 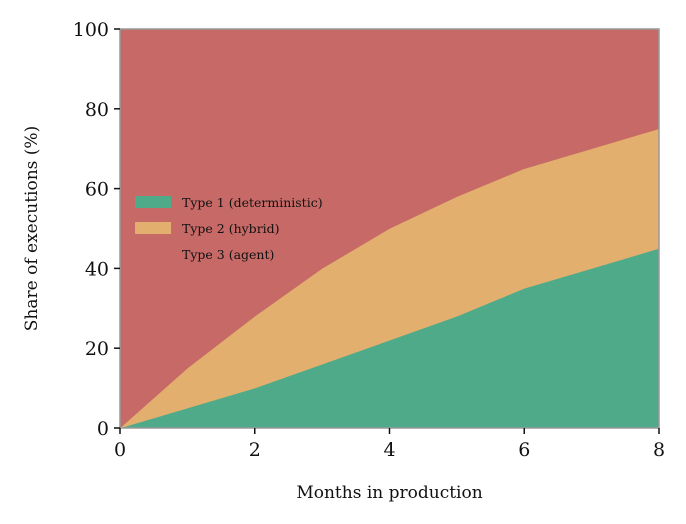 What do you see at coordinates (659, 450) in the screenshot?
I see `x-tick-label: 8` at bounding box center [659, 450].